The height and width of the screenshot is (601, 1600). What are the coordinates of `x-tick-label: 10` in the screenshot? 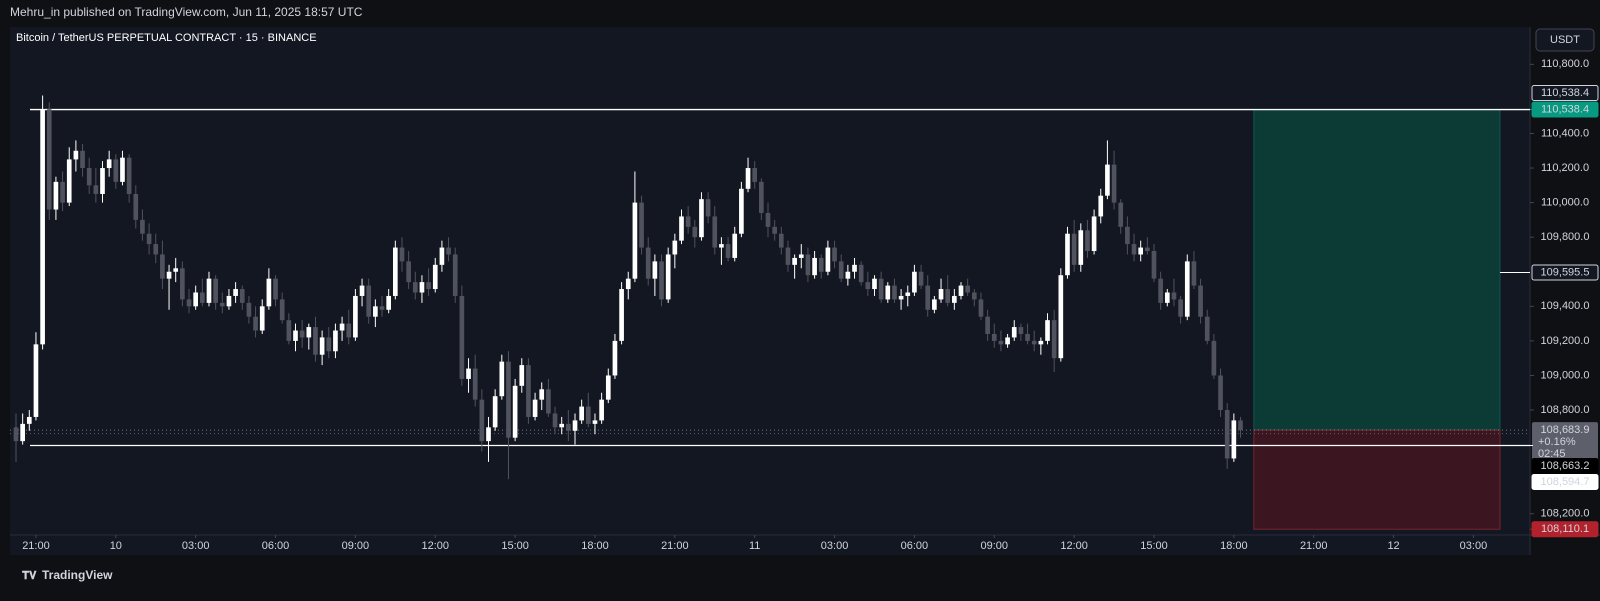 It's located at (116, 546).